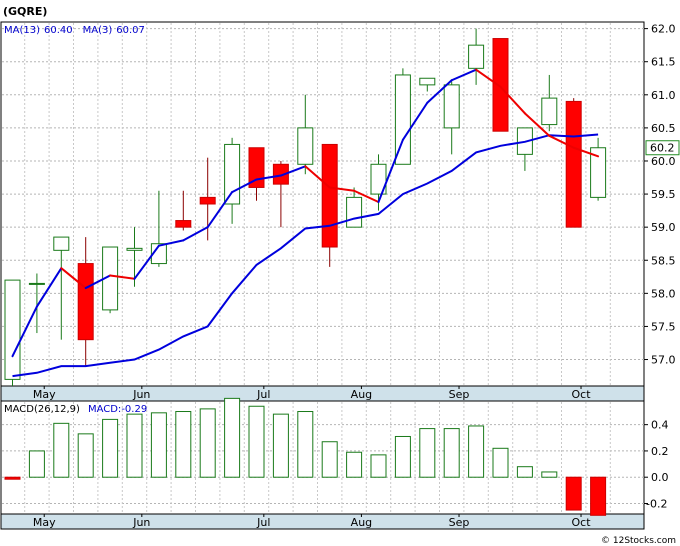 The height and width of the screenshot is (546, 680). Describe the element at coordinates (663, 227) in the screenshot. I see `price-y-tick-label: 59.0` at that location.